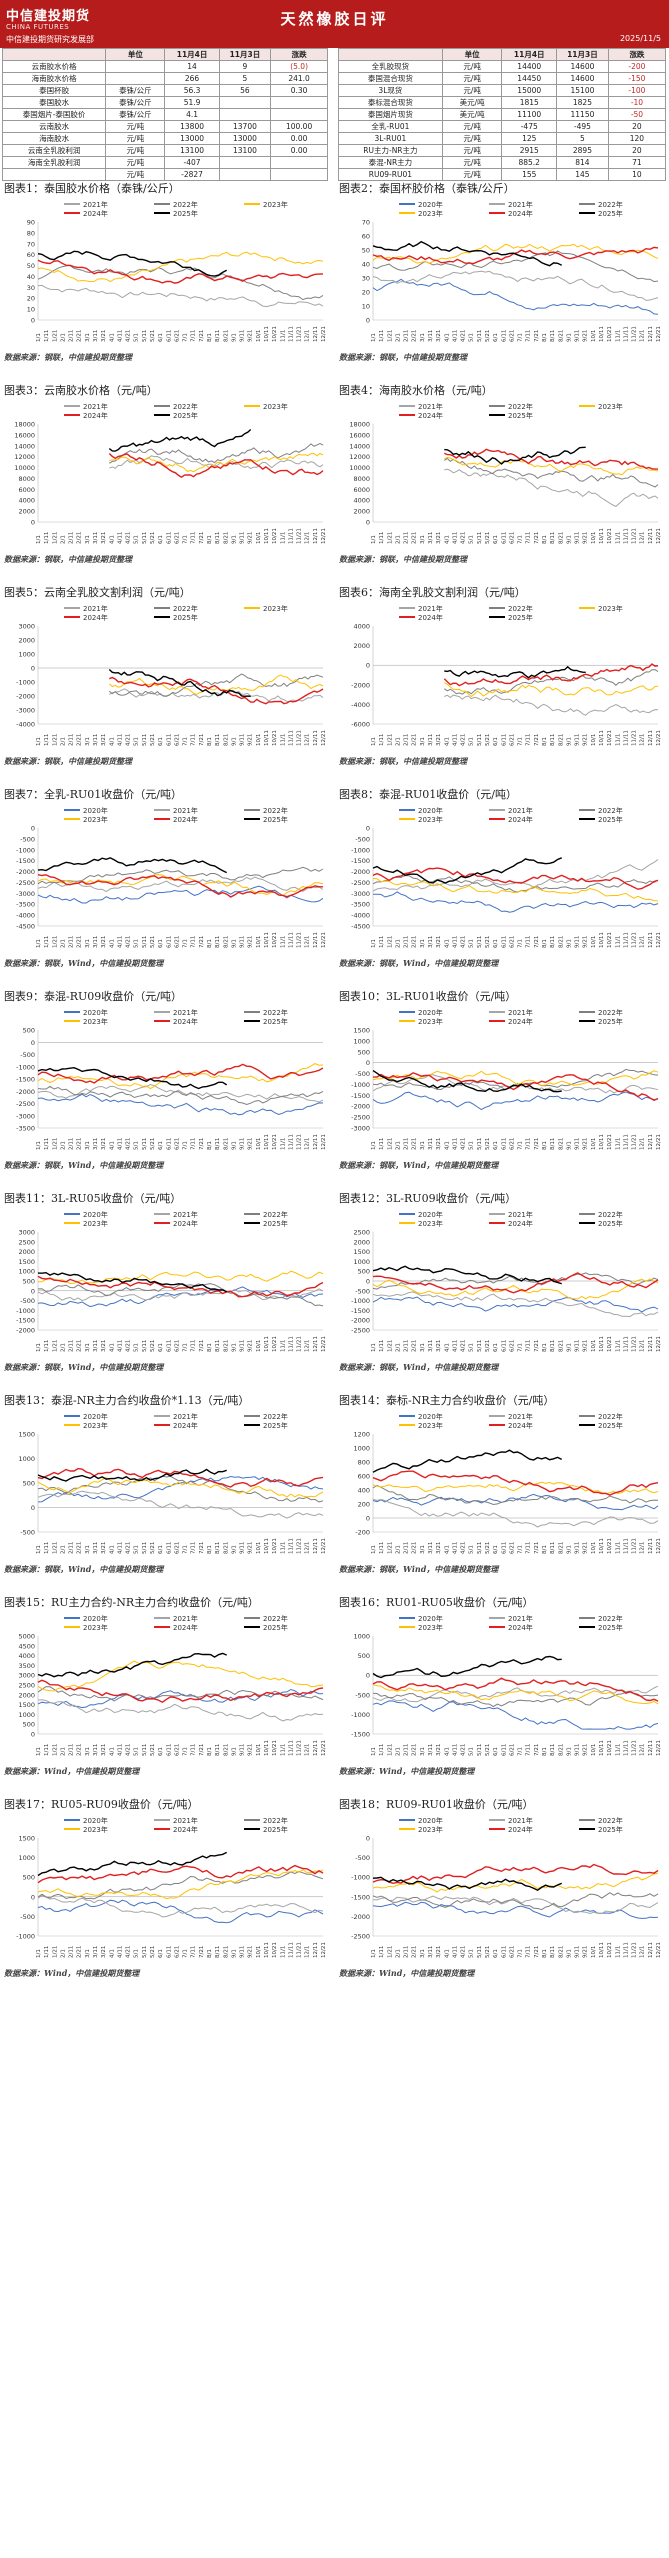 This screenshot has height=2558, width=669. What do you see at coordinates (25, 927) in the screenshot?
I see `y-tick-label: -4500` at bounding box center [25, 927].